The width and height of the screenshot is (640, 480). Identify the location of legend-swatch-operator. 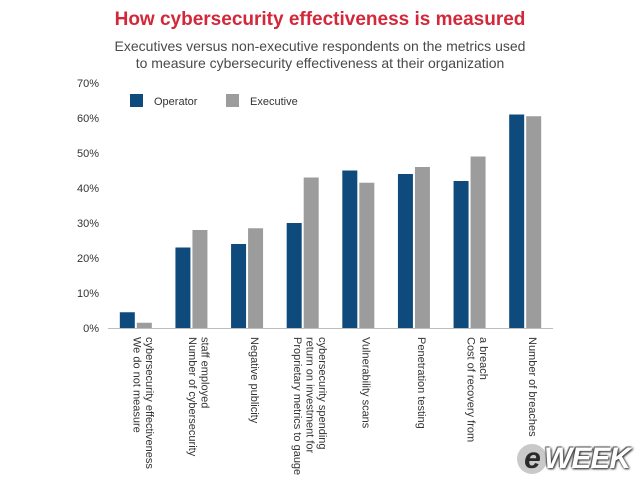
(136, 100).